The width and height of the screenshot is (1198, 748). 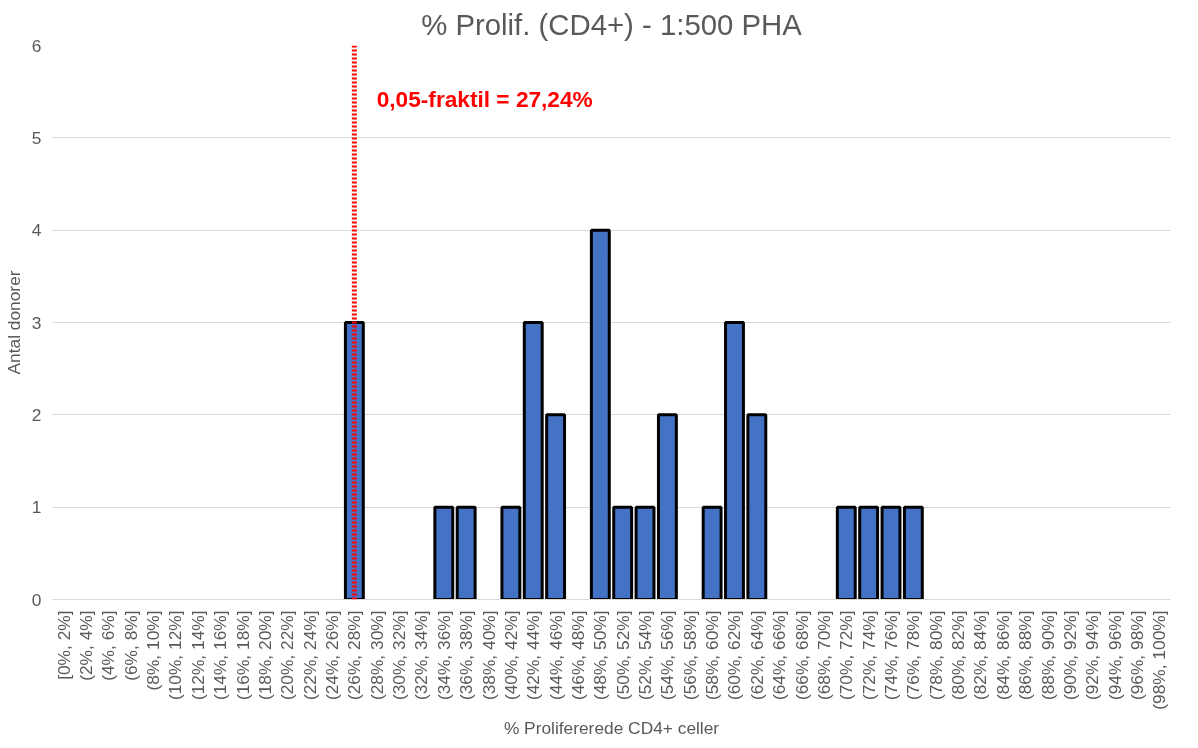 I want to click on x-tick-label: (46%, 48%], so click(x=577, y=655).